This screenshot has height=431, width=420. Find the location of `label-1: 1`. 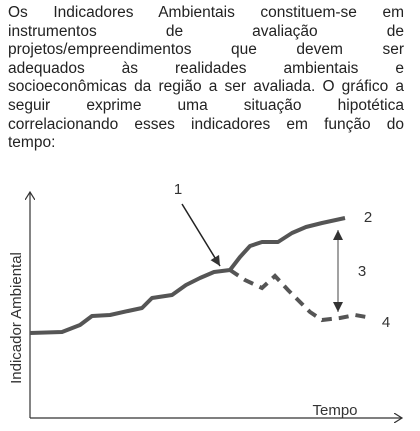

label-1: 1 is located at coordinates (178, 189).